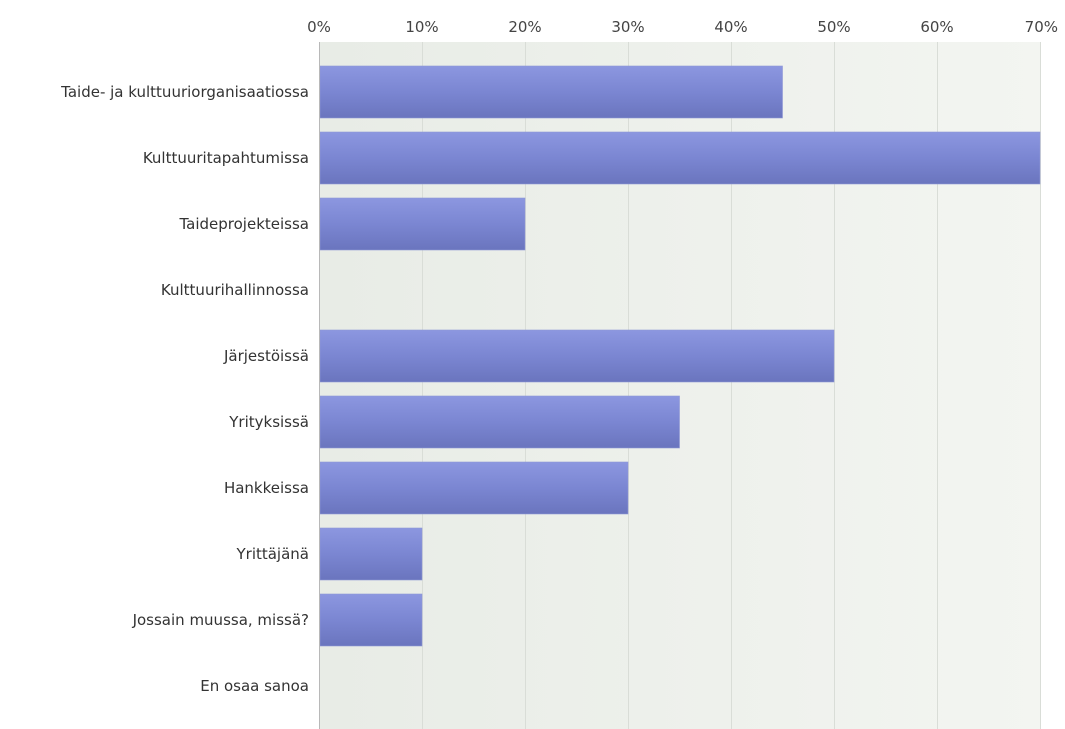  Describe the element at coordinates (235, 290) in the screenshot. I see `category-label: Kulttuurihallinnossa` at that location.